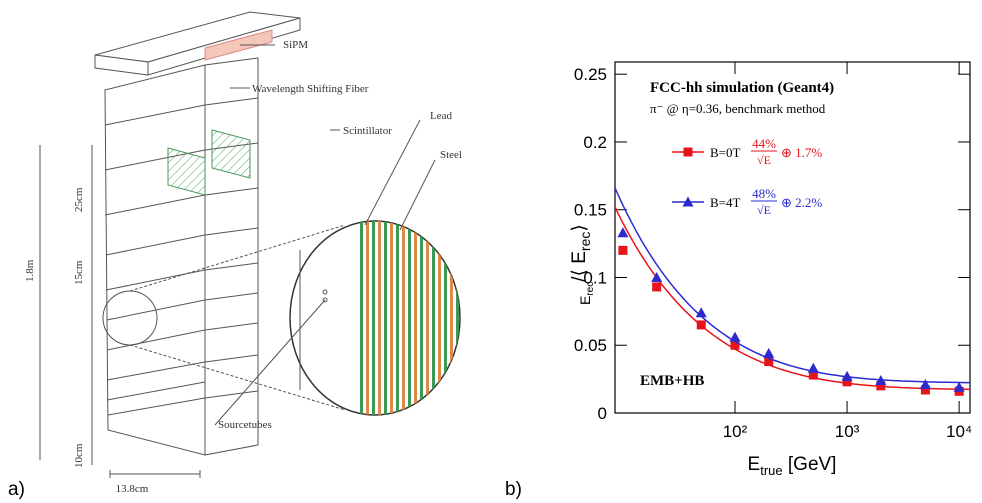 Image resolution: width=982 pixels, height=503 pixels. I want to click on y-tick-label: 0.1, so click(595, 277).